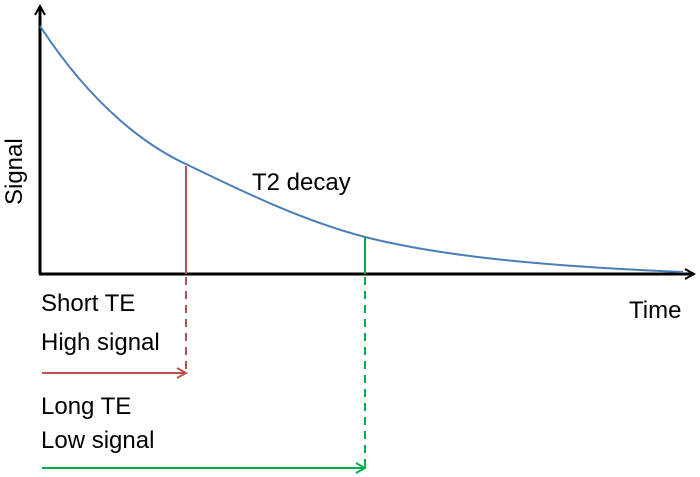 The height and width of the screenshot is (477, 700). What do you see at coordinates (88, 303) in the screenshot?
I see `short-te-title: Short TE` at bounding box center [88, 303].